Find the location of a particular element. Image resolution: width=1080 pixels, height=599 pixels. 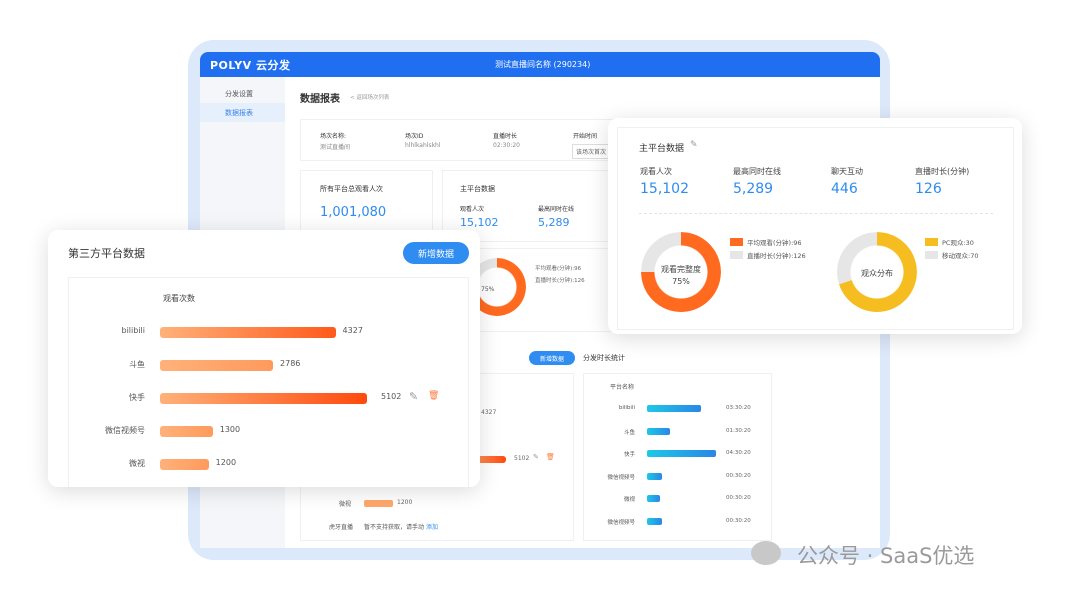

back-link: < 返回场次列表 is located at coordinates (370, 98).